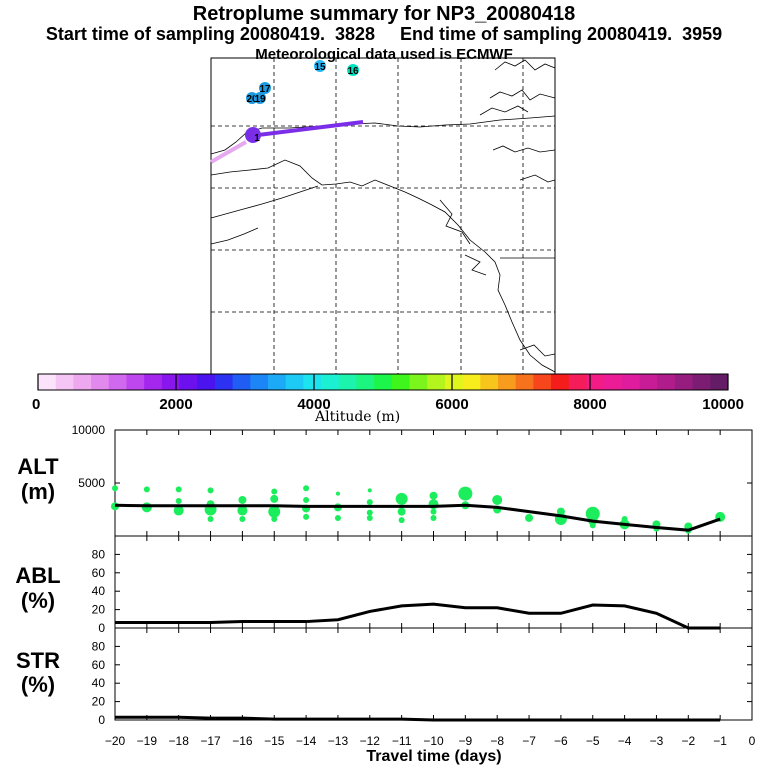  Describe the element at coordinates (89, 430) in the screenshot. I see `y-tick-label: 10000` at that location.